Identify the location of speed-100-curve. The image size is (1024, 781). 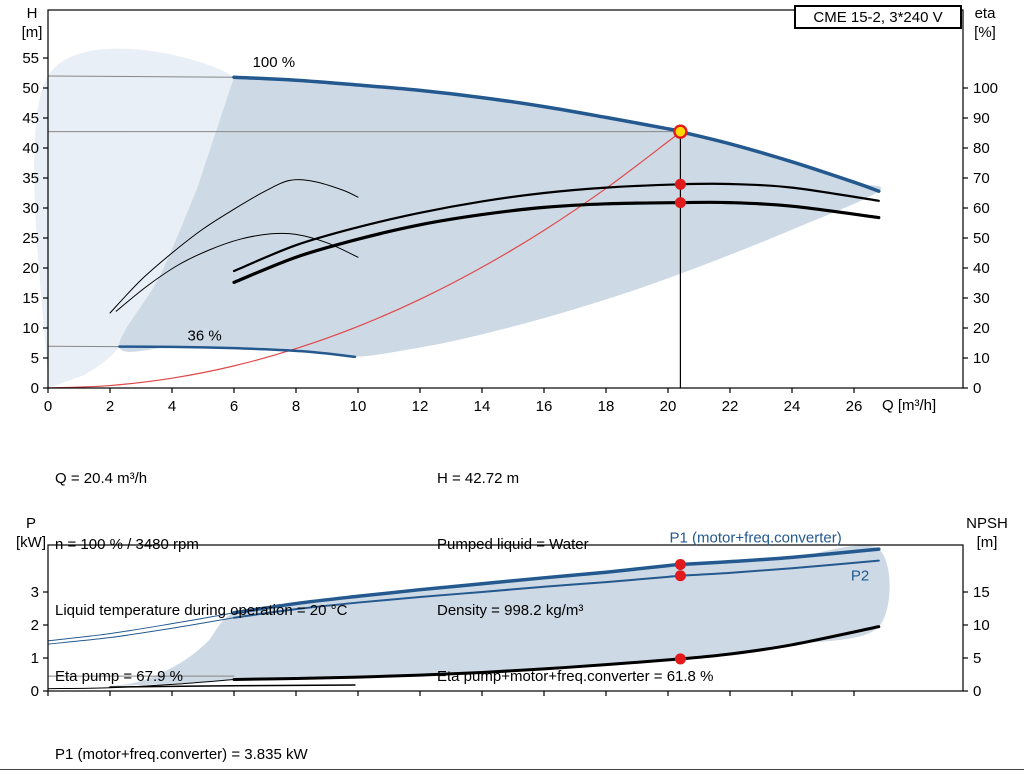
(556, 134).